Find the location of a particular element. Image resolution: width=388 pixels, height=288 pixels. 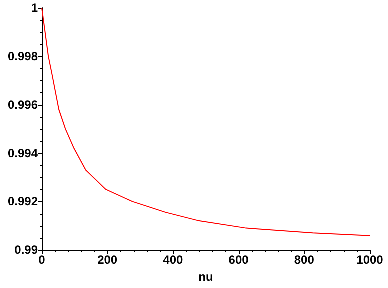

x-axis-title: nu is located at coordinates (206, 277).